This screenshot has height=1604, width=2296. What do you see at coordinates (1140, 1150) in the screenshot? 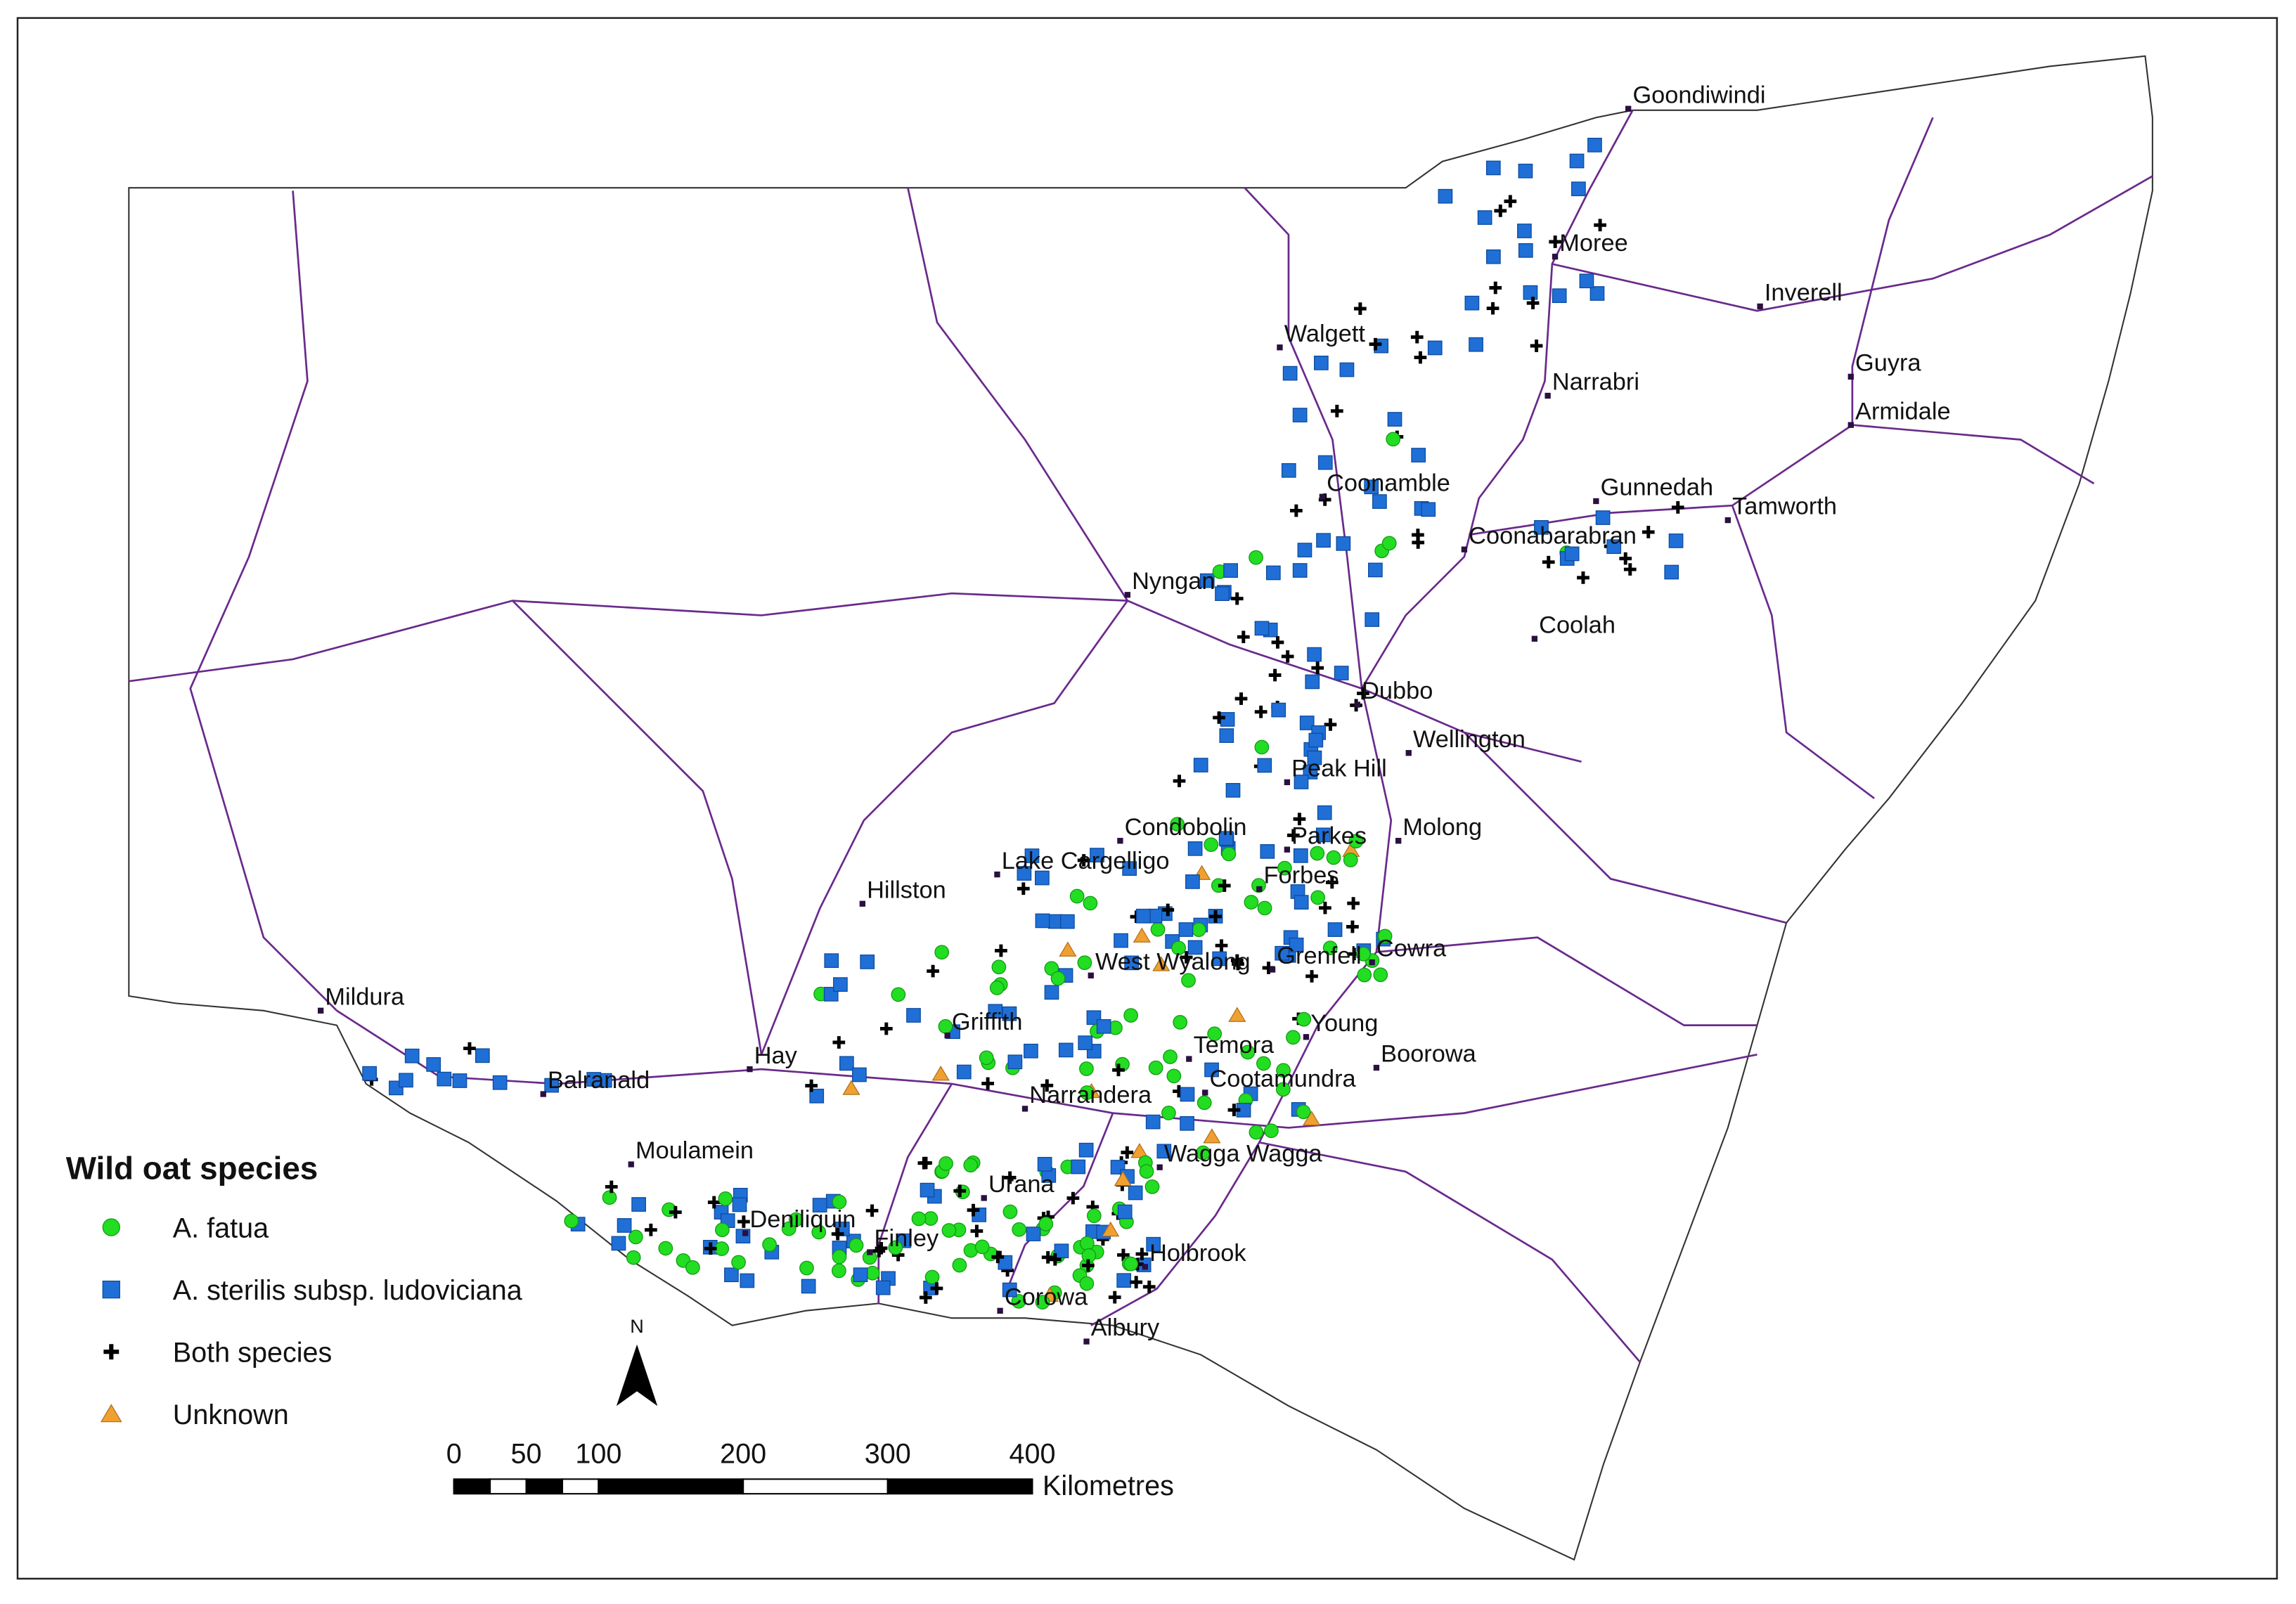
I see `unknown-point` at bounding box center [1140, 1150].